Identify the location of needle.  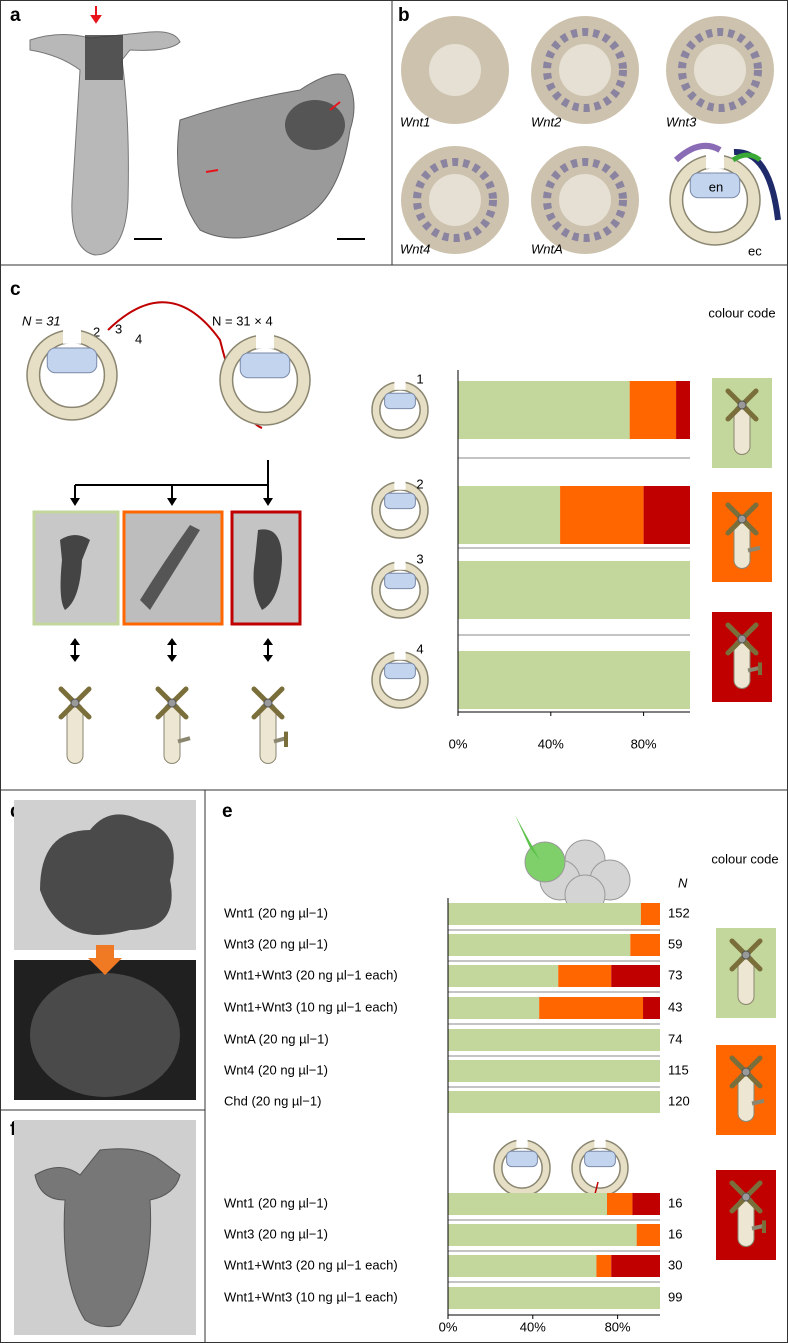
(527, 837).